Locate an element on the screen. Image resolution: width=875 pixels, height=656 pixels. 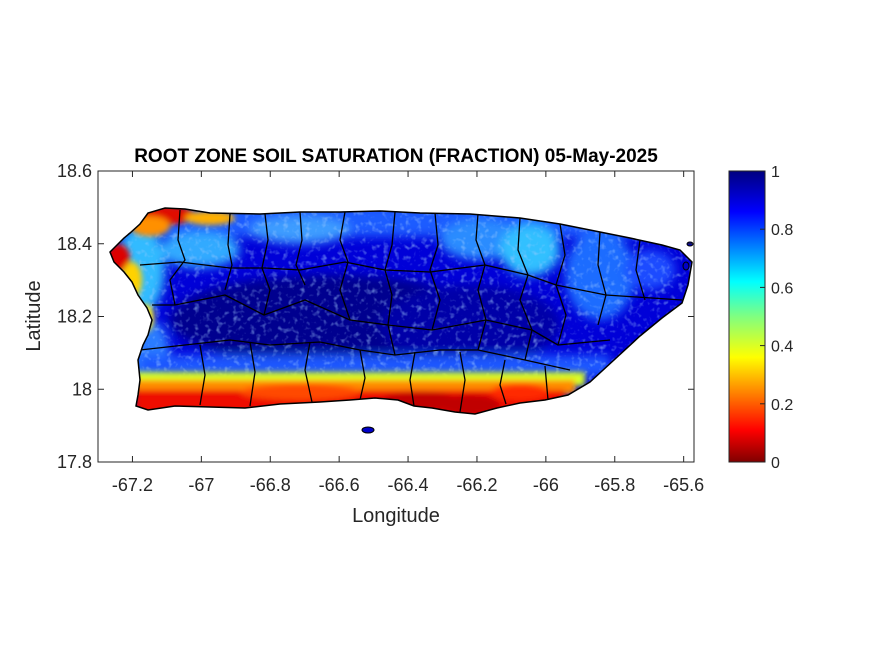
x-tick-label: -67 is located at coordinates (201, 485).